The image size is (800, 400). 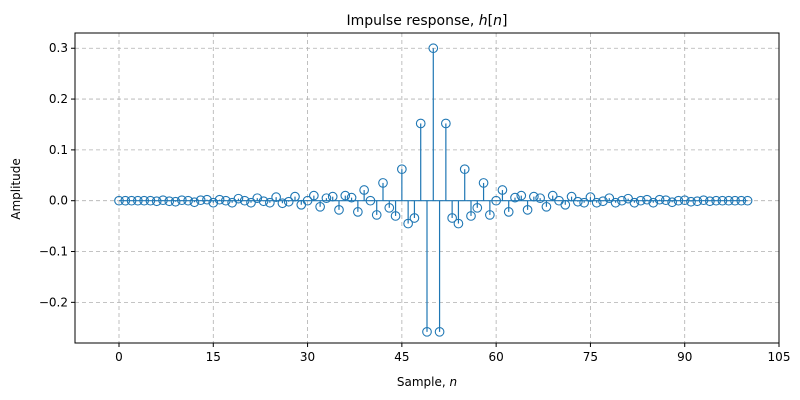 What do you see at coordinates (779, 357) in the screenshot?
I see `x-tick-label: 105` at bounding box center [779, 357].